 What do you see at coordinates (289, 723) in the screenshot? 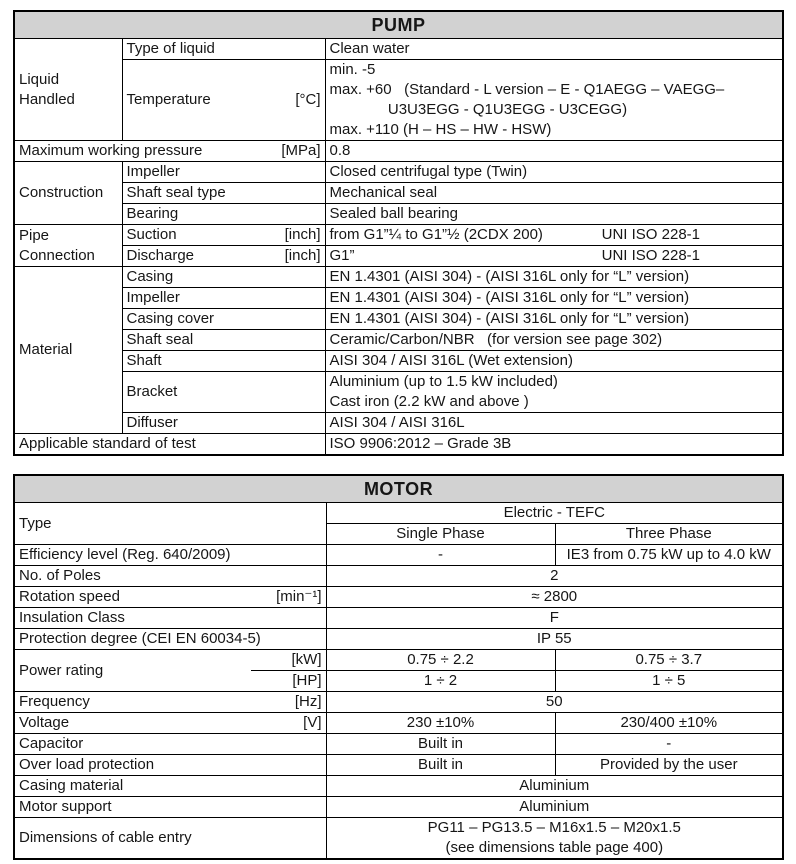
I see `voltage-unit: [V]` at bounding box center [289, 723].